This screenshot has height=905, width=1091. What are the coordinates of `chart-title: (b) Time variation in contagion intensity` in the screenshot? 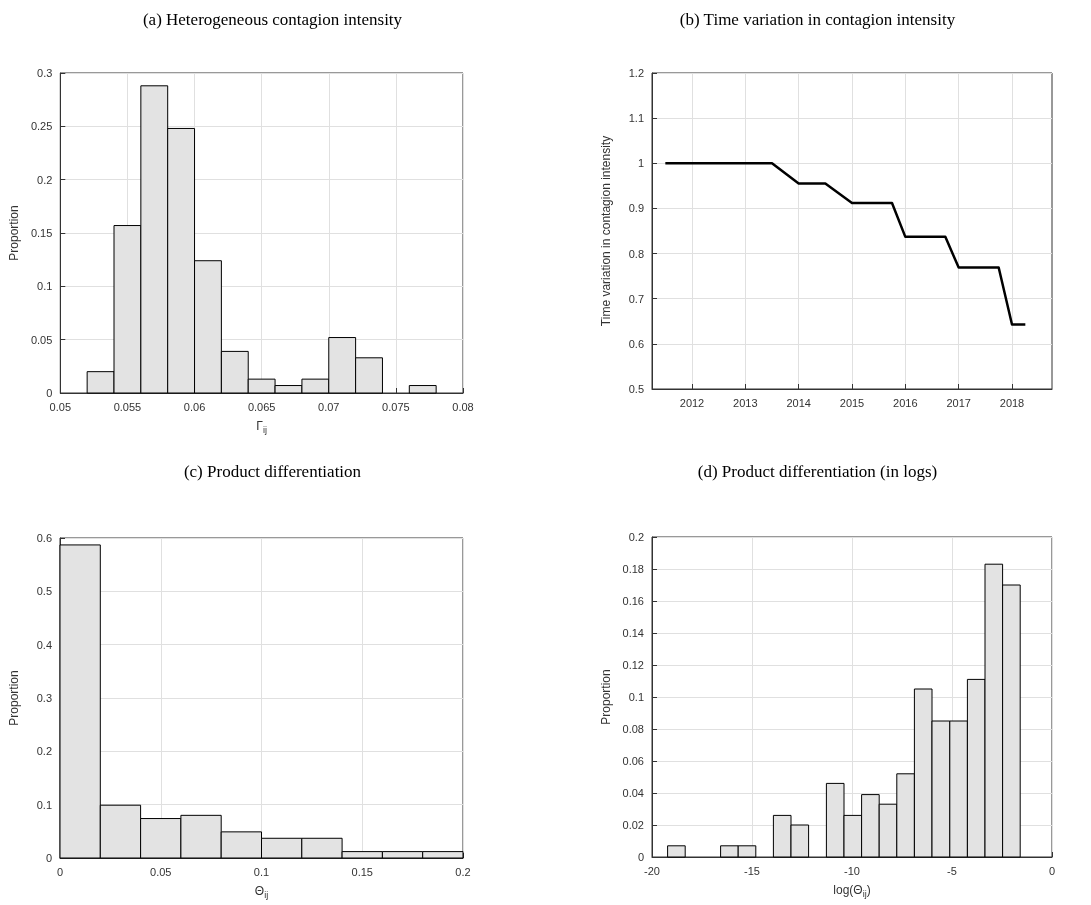 It's located at (817, 19).